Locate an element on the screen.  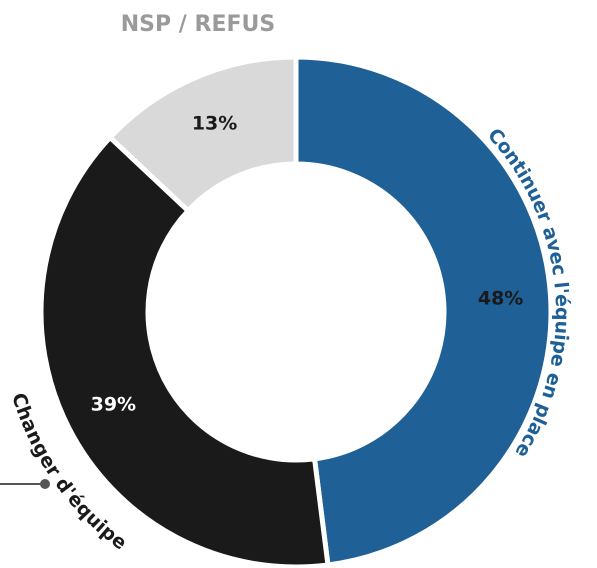
value-label: 13% is located at coordinates (214, 123).